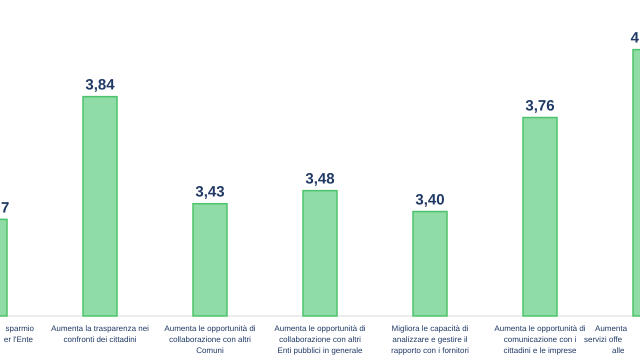 This screenshot has width=640, height=360. I want to click on data-label: 3,76, so click(540, 106).